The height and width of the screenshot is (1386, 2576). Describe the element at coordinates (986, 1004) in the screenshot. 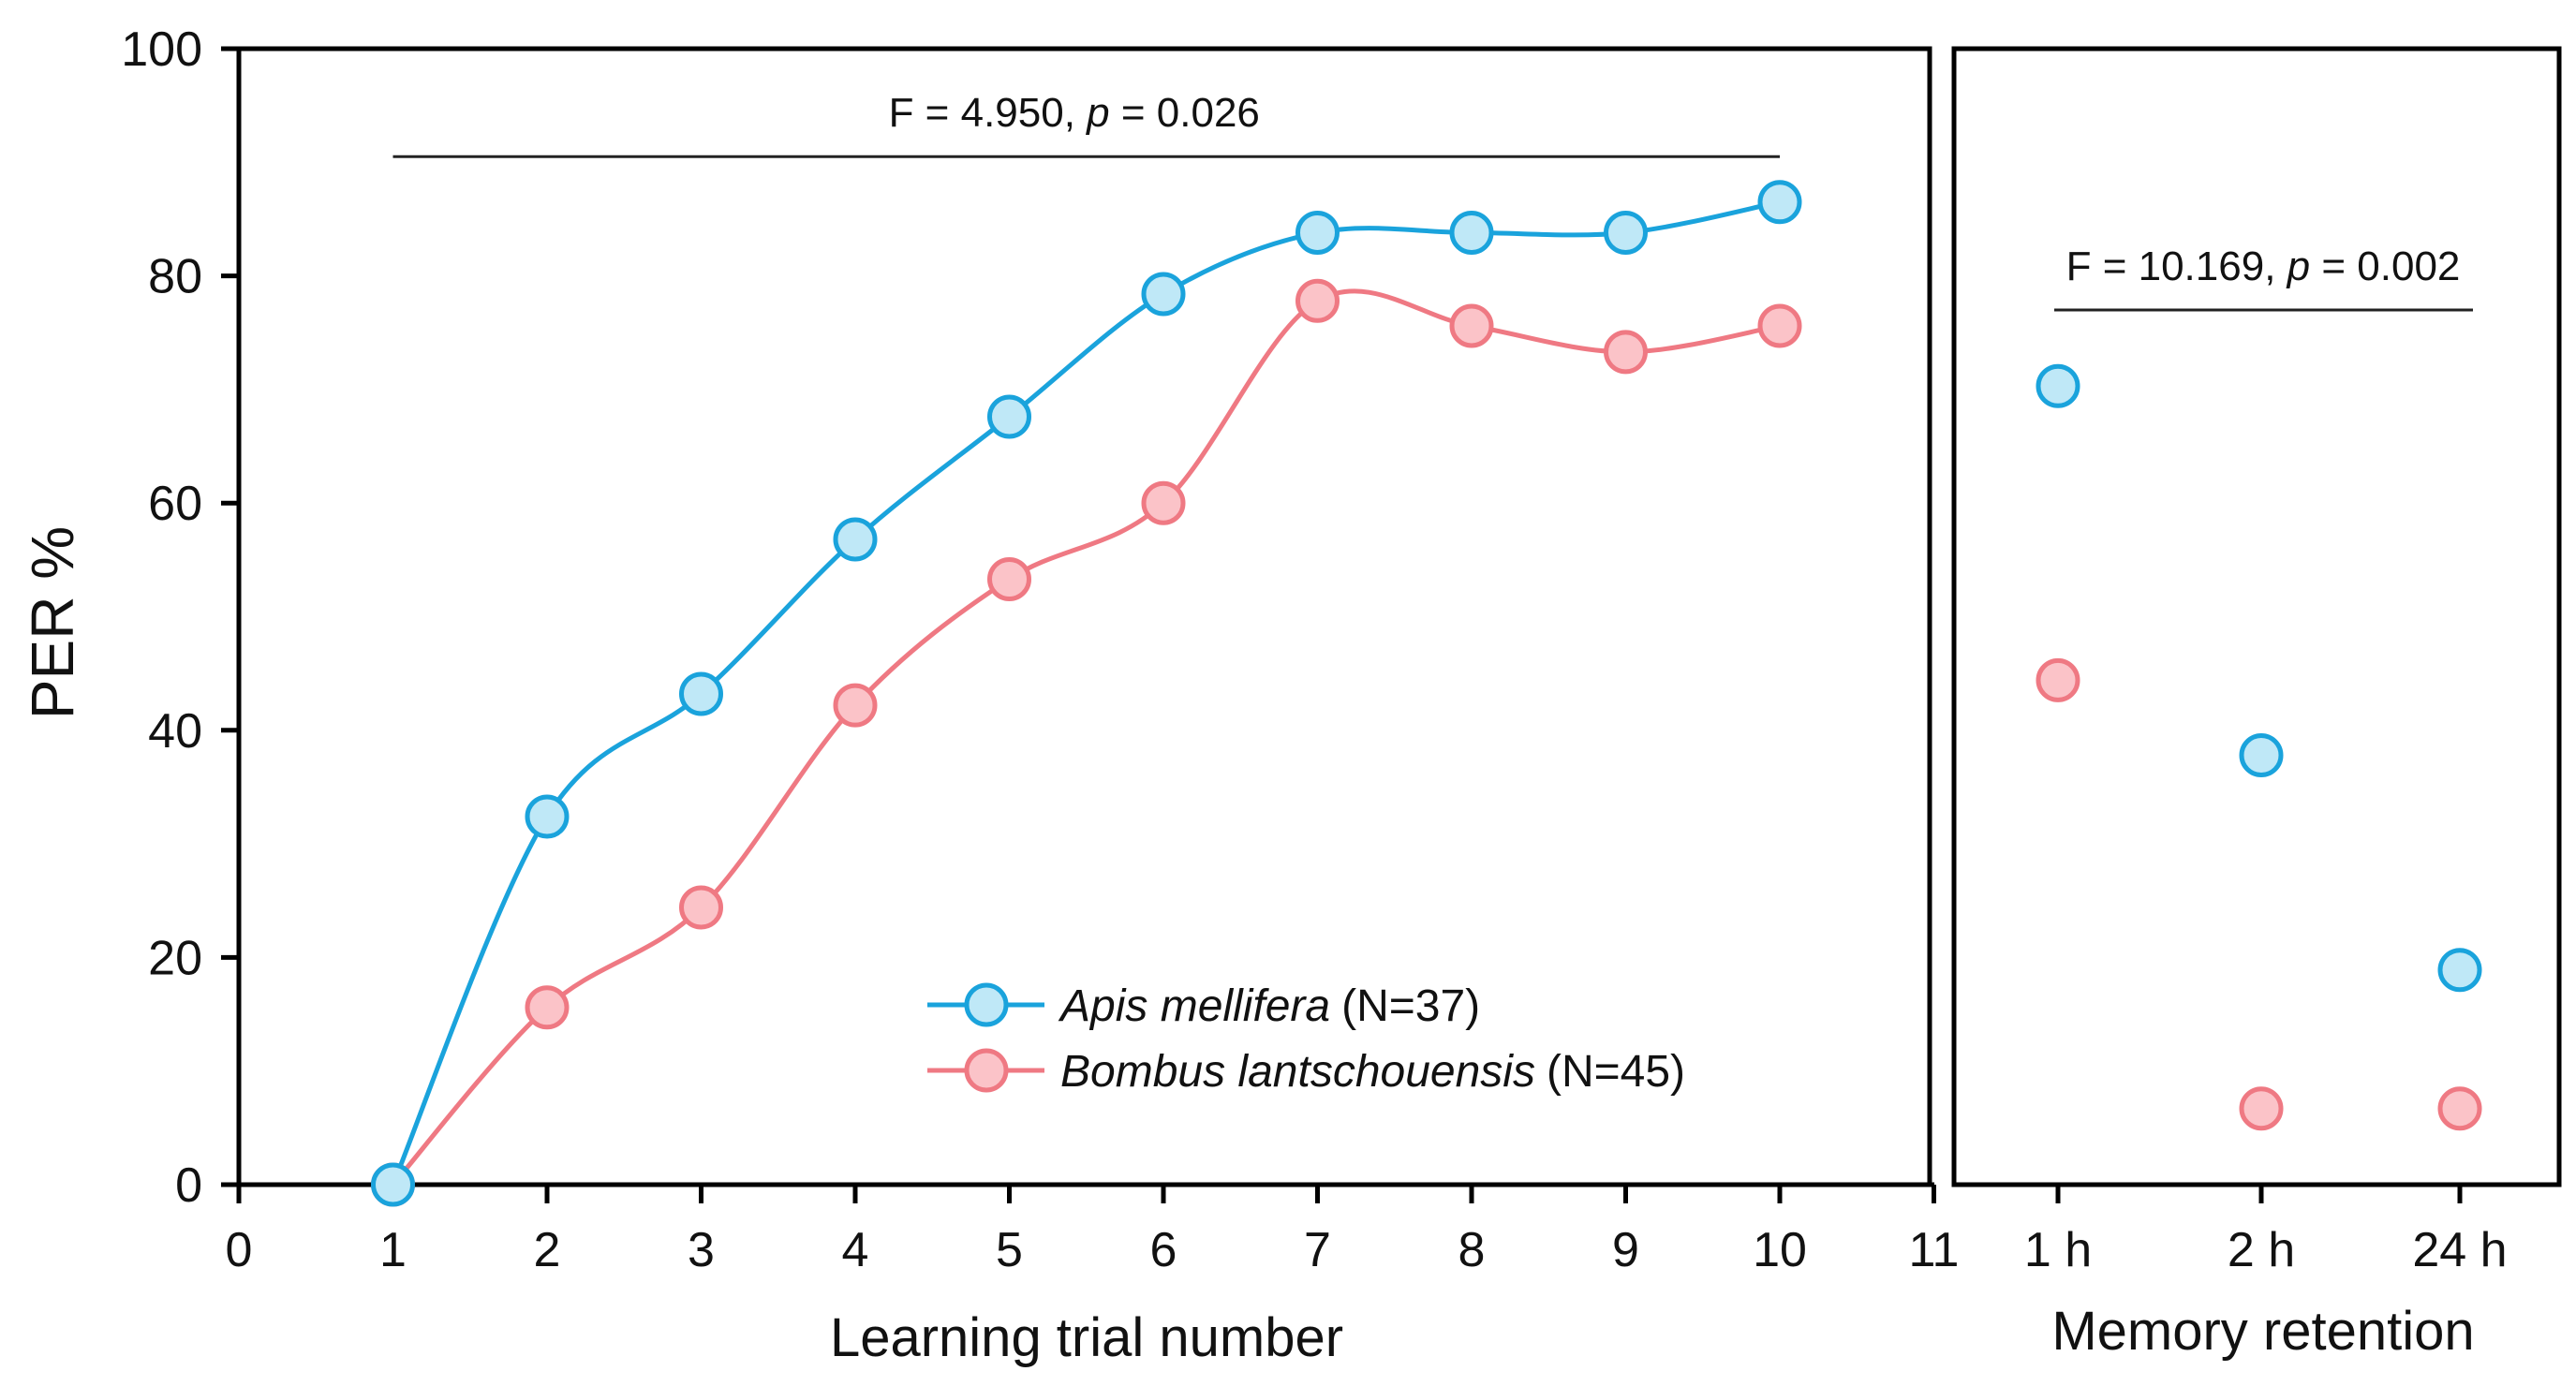

I see `legend-apis-marker` at that location.